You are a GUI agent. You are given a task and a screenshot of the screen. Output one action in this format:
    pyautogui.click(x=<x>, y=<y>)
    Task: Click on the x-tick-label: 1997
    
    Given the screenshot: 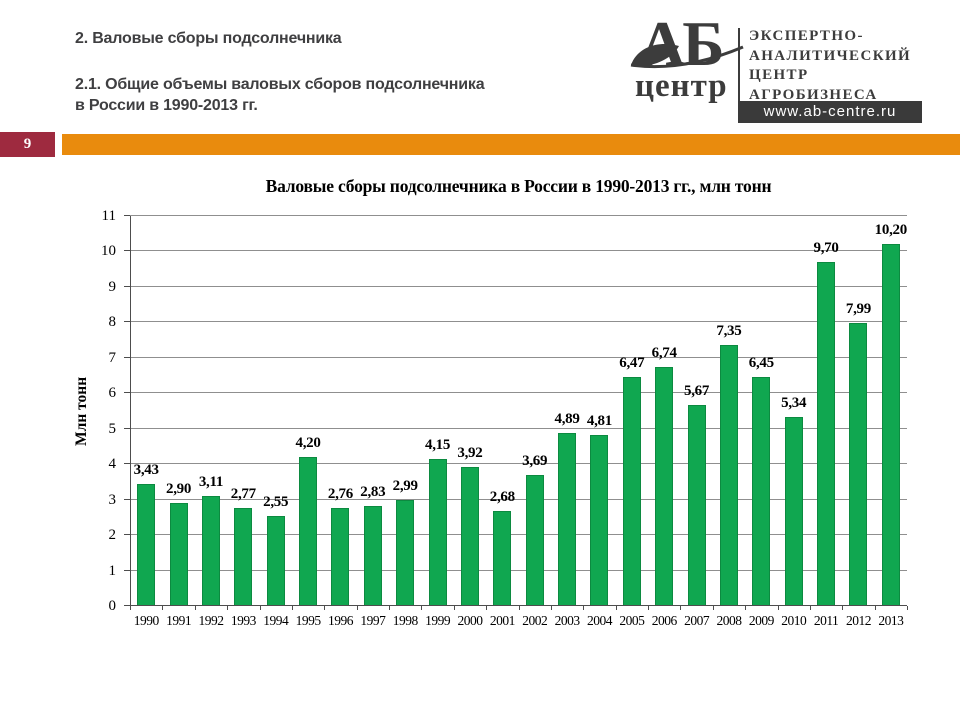 What is the action you would take?
    pyautogui.click(x=373, y=620)
    